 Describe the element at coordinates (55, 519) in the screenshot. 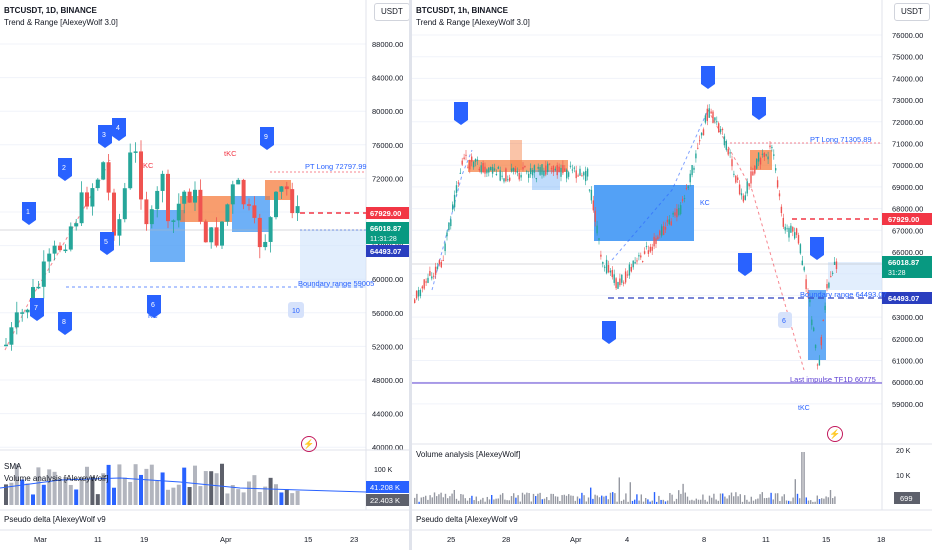

I see `left-delta-indicator-label: Pseudo delta [AlexeyWolf v9` at that location.